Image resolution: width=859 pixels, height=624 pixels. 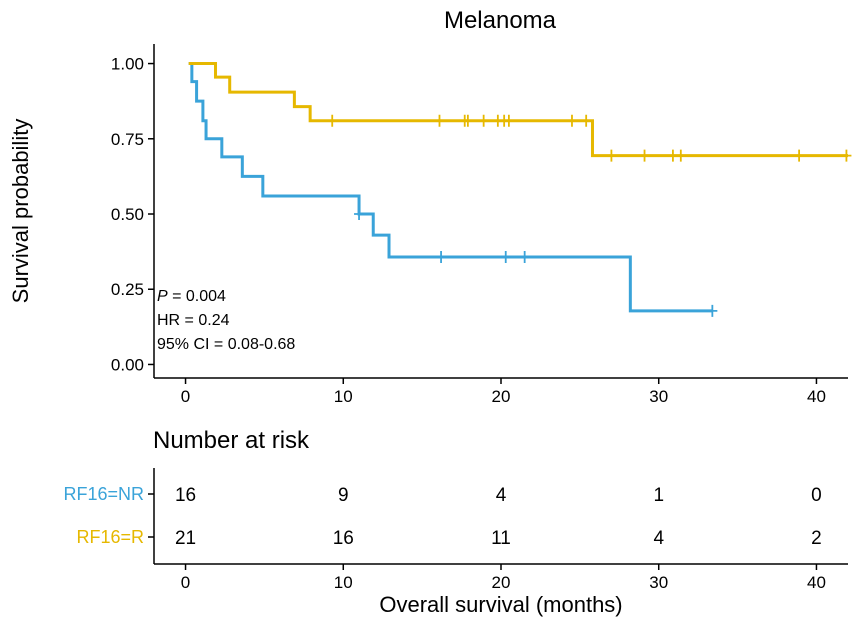 What do you see at coordinates (185, 396) in the screenshot?
I see `x-tick-label: 0` at bounding box center [185, 396].